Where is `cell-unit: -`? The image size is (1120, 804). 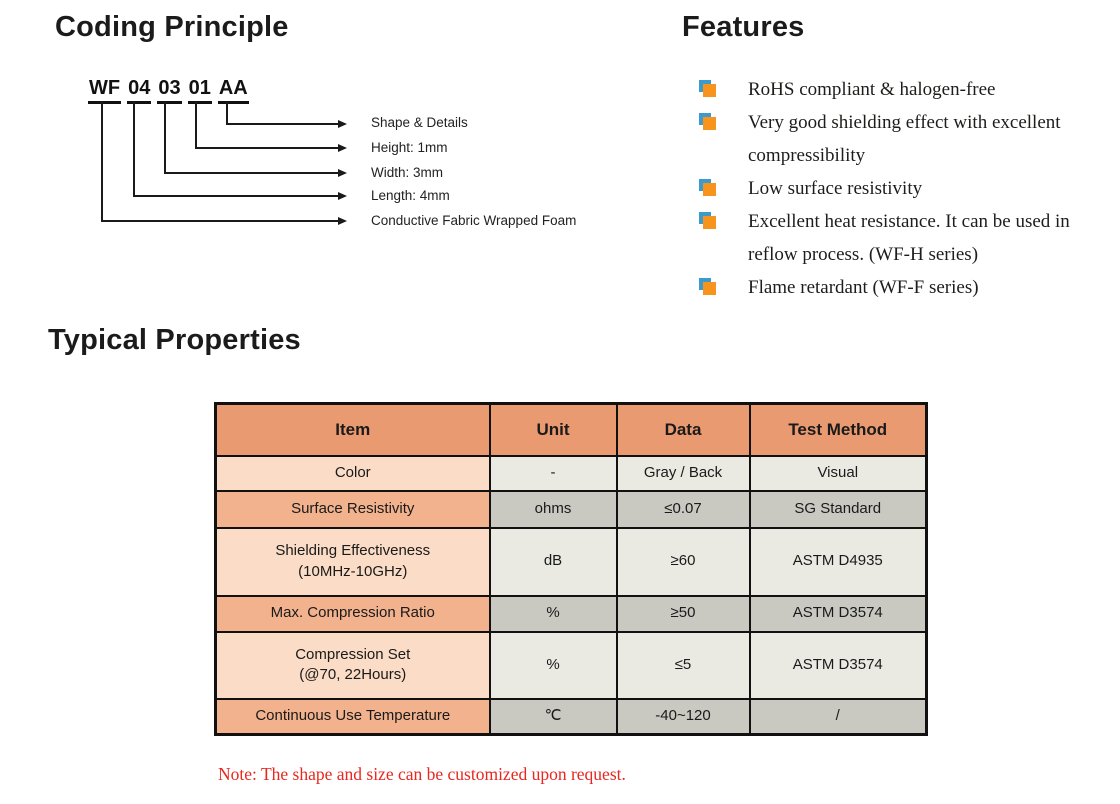 cell-unit: - is located at coordinates (553, 473).